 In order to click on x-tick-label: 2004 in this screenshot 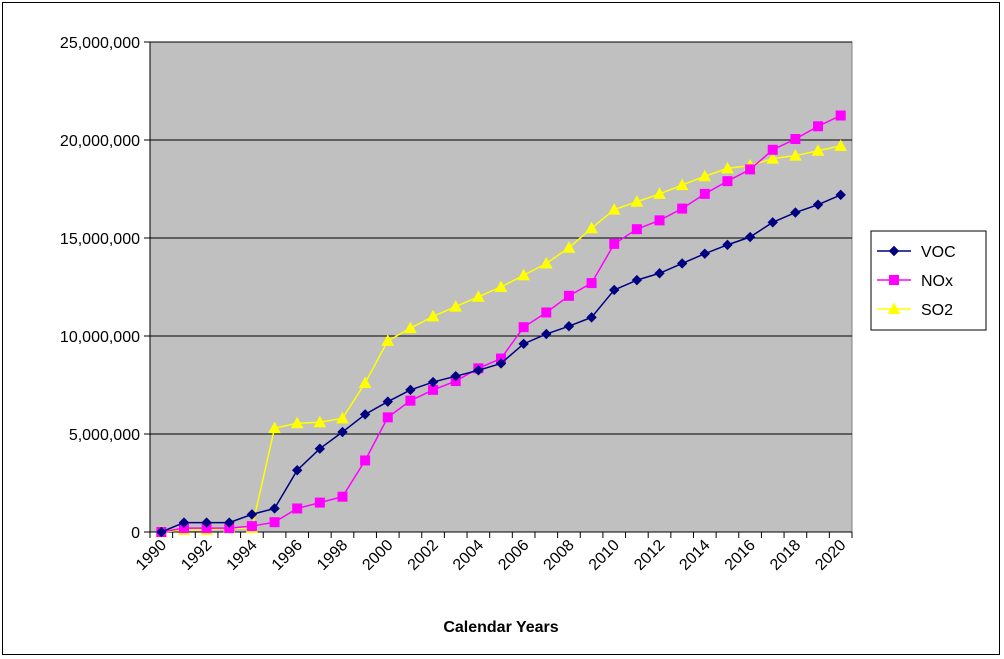, I will do `click(468, 555)`.